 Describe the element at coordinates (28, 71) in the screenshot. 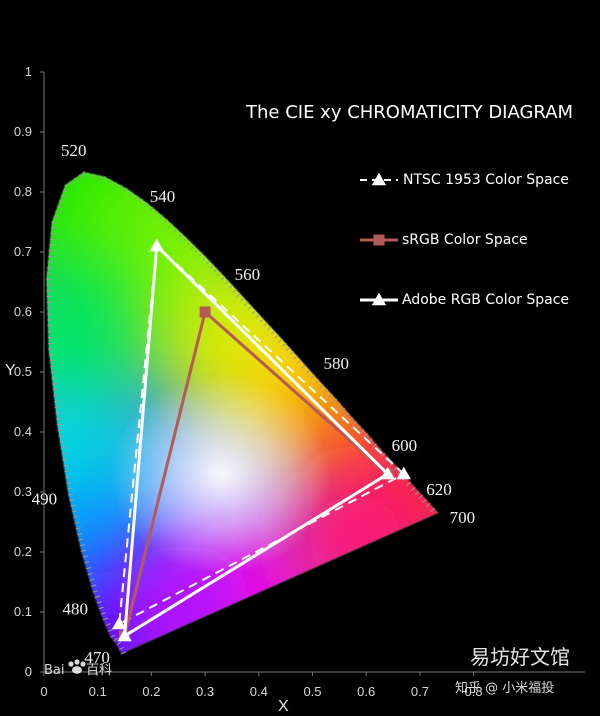

I see `y-tick-label: 1` at that location.